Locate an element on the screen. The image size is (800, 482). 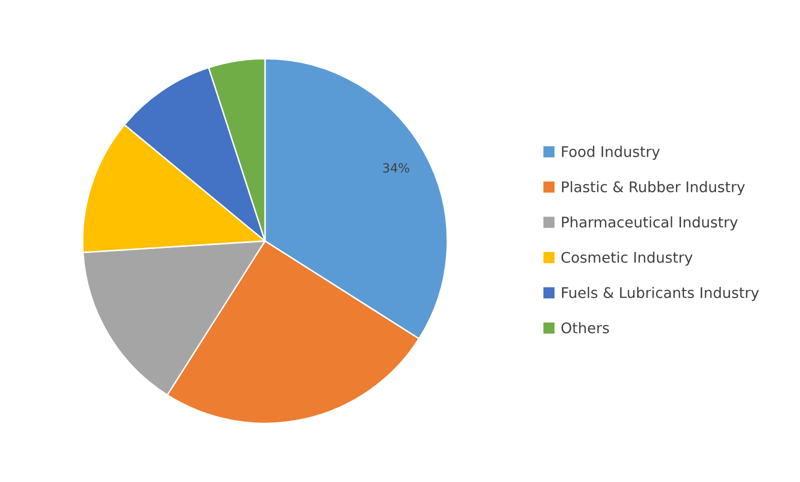
legend-label: Cosmetic Industry is located at coordinates (626, 259).